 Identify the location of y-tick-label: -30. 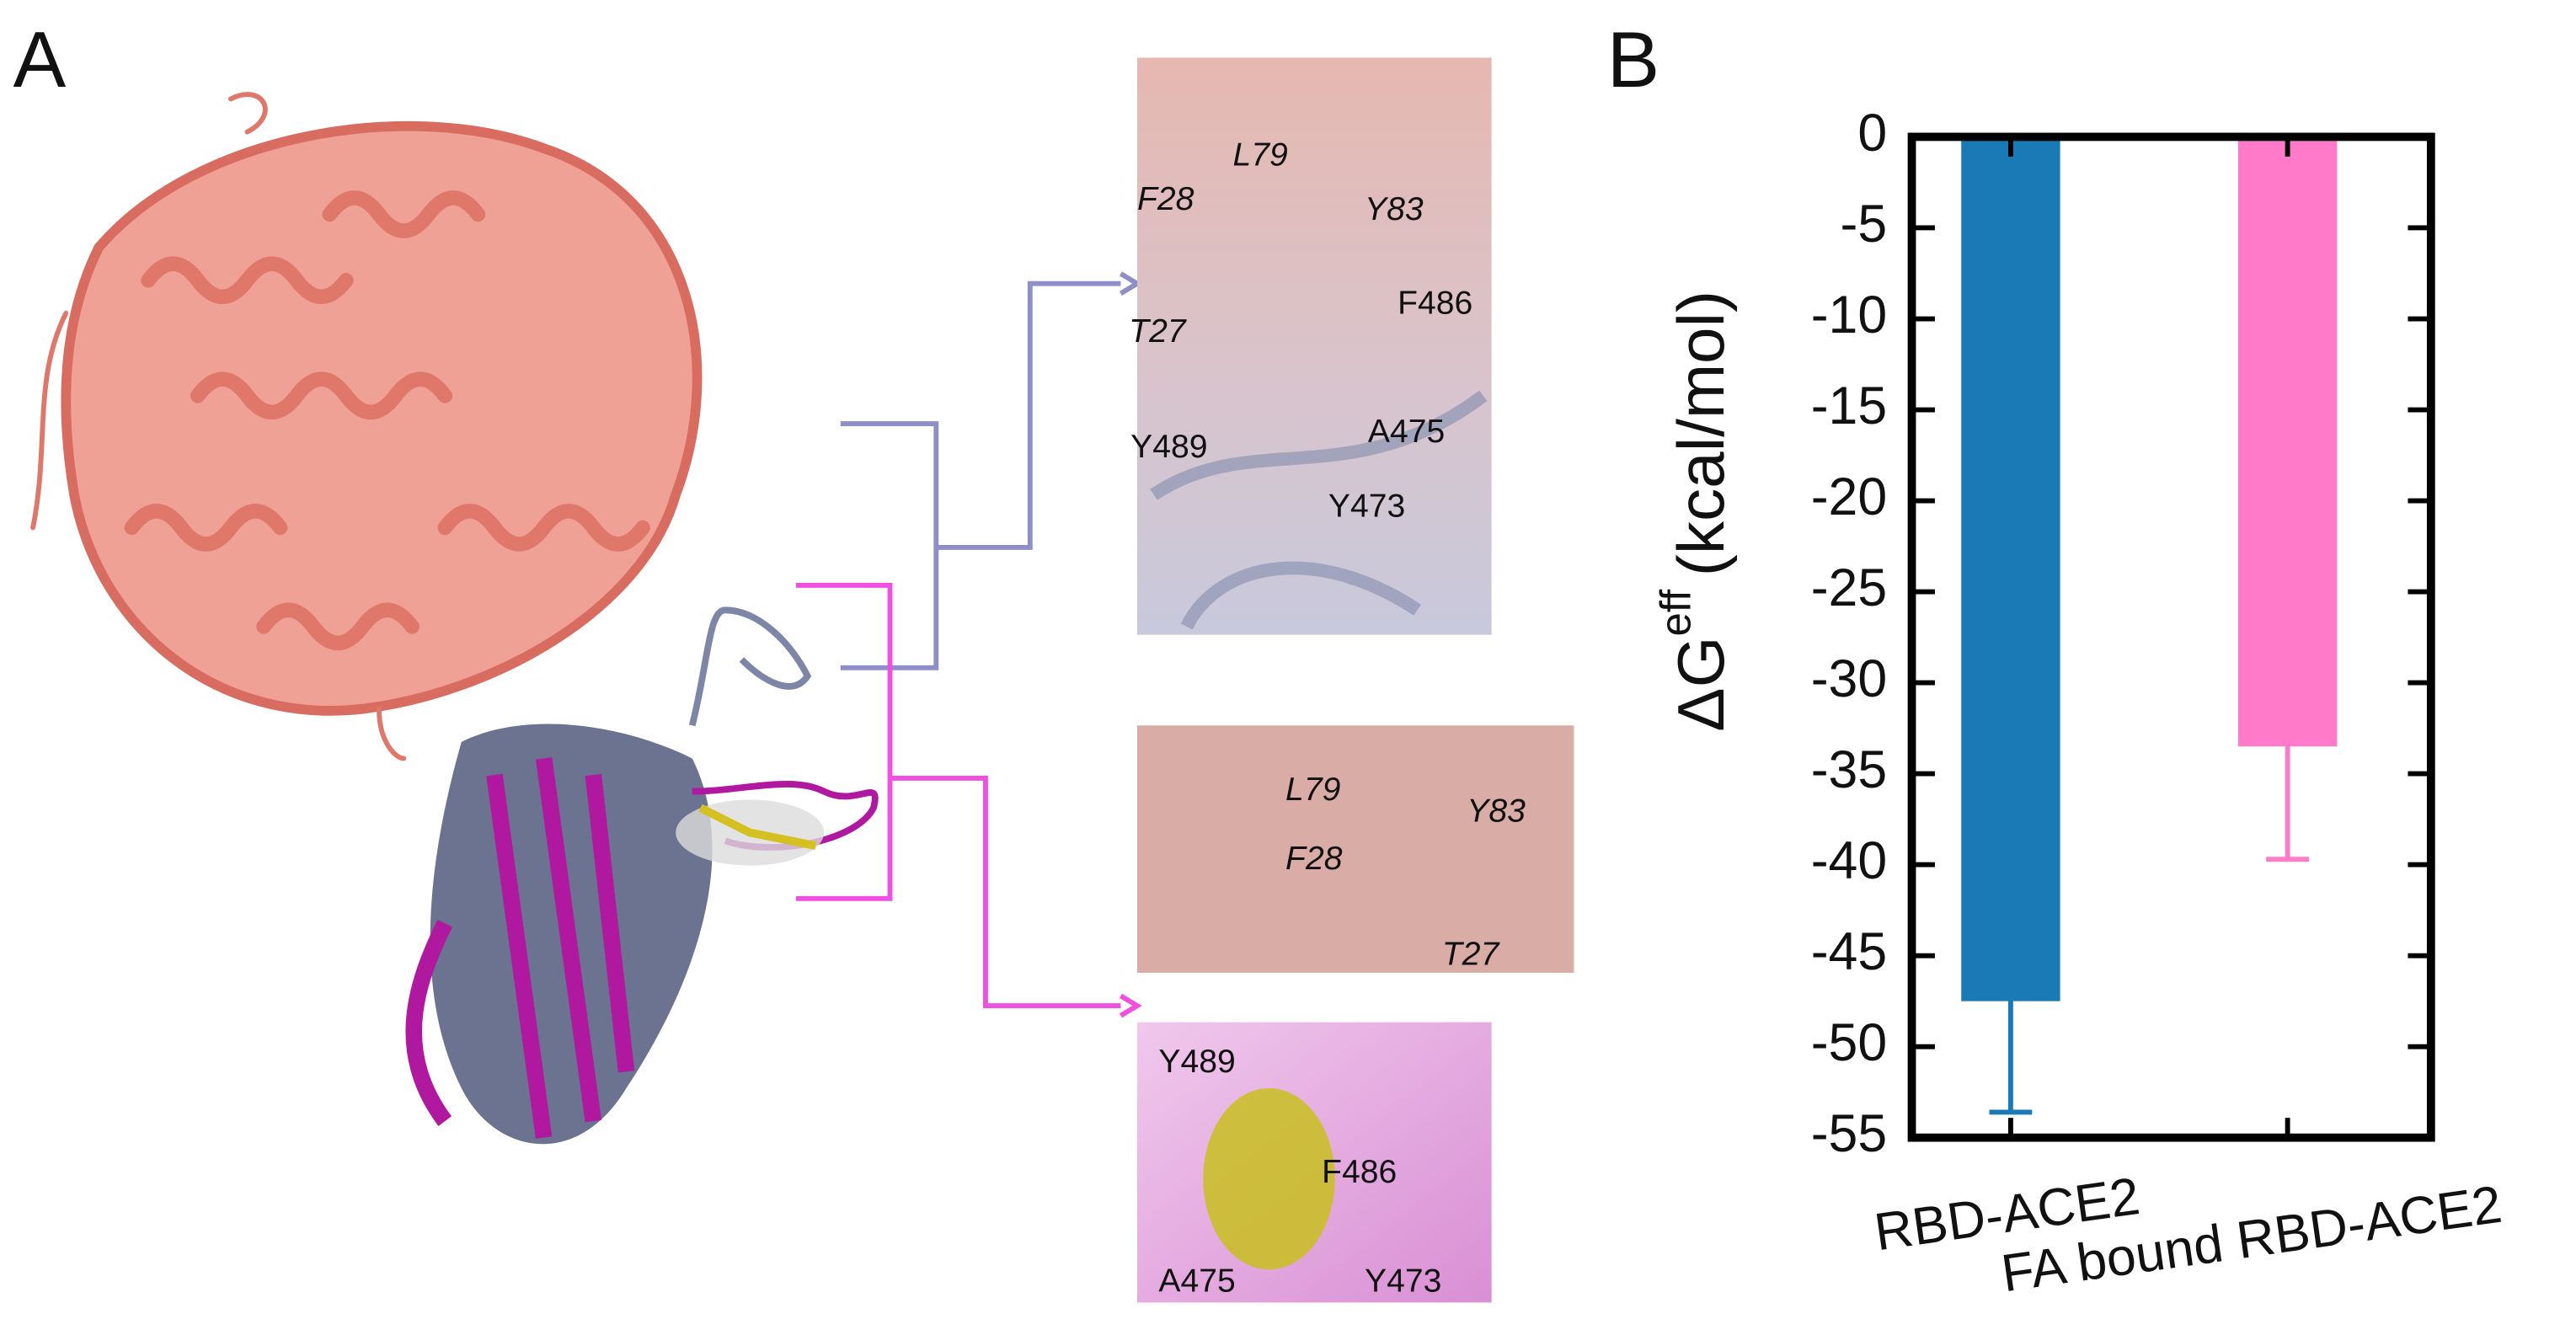
(1849, 678).